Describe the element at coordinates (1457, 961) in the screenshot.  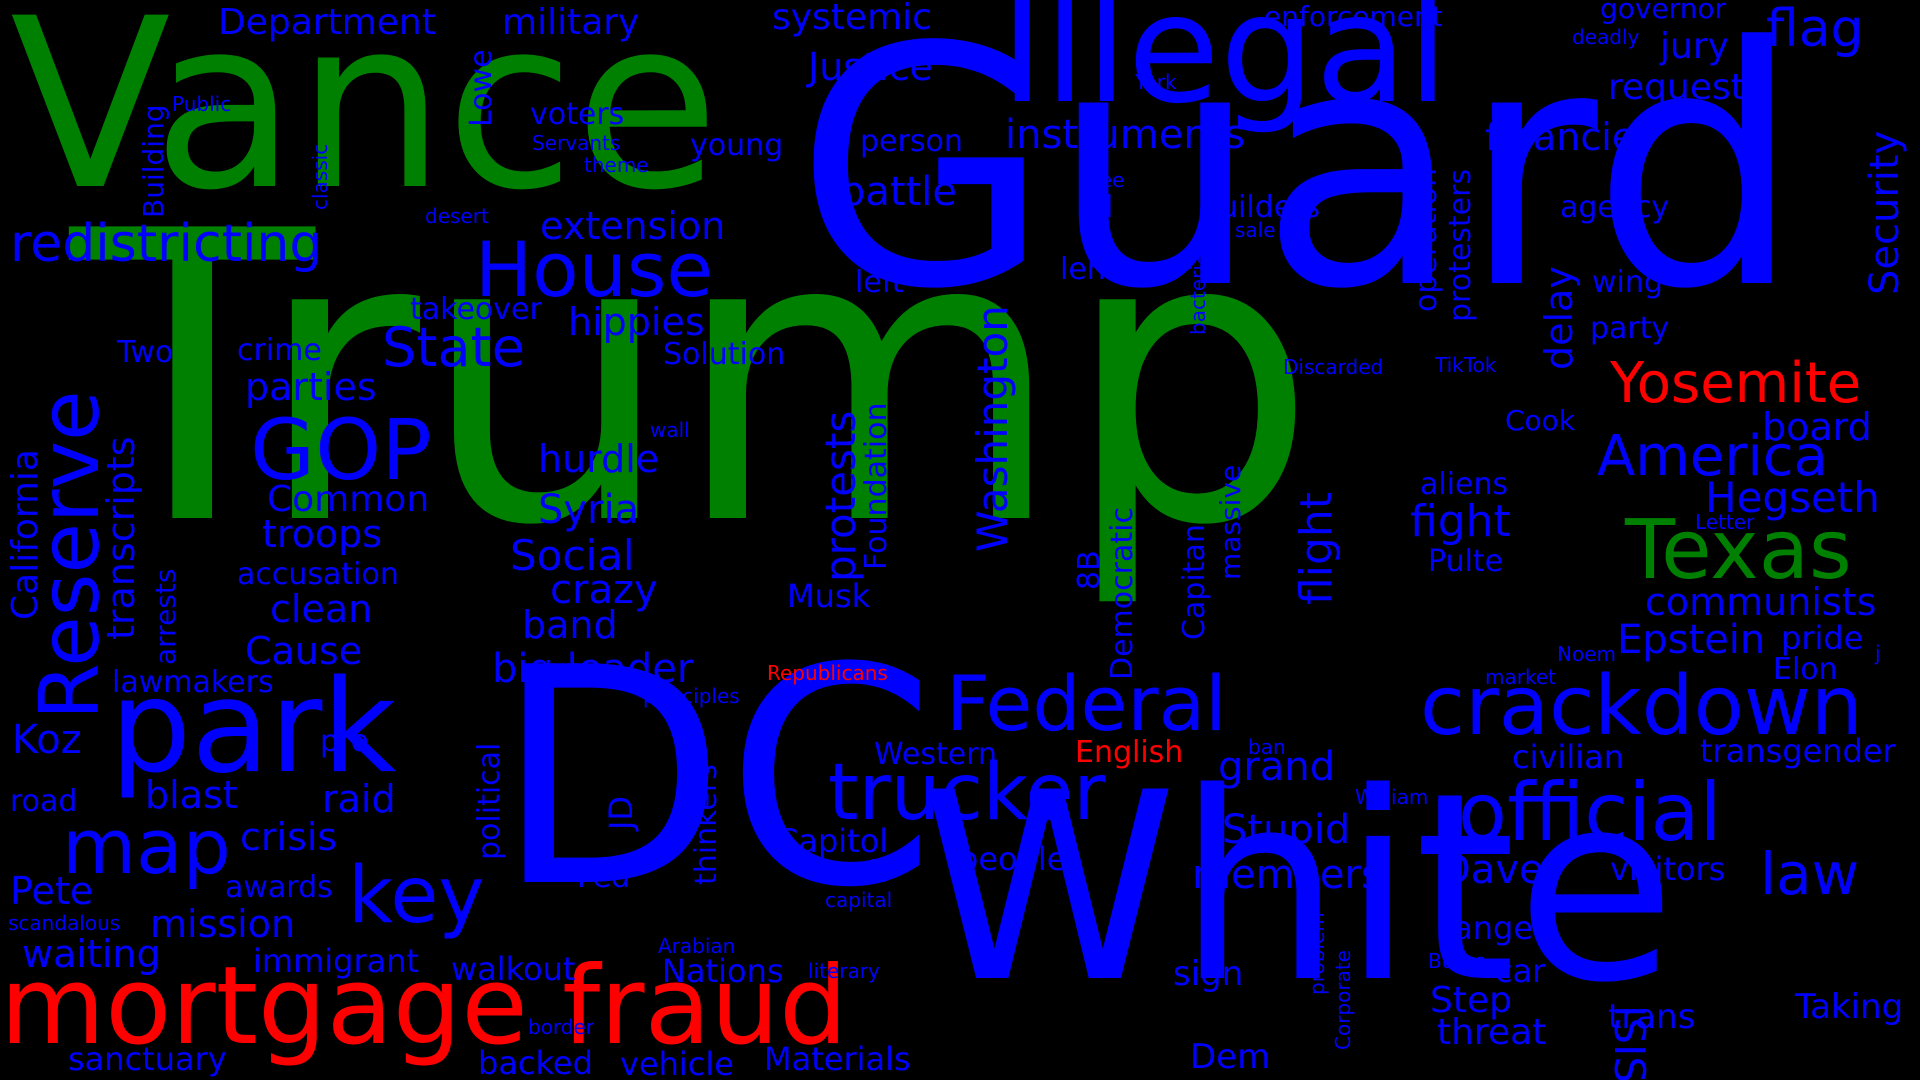
I see `word-burns: Burns` at that location.